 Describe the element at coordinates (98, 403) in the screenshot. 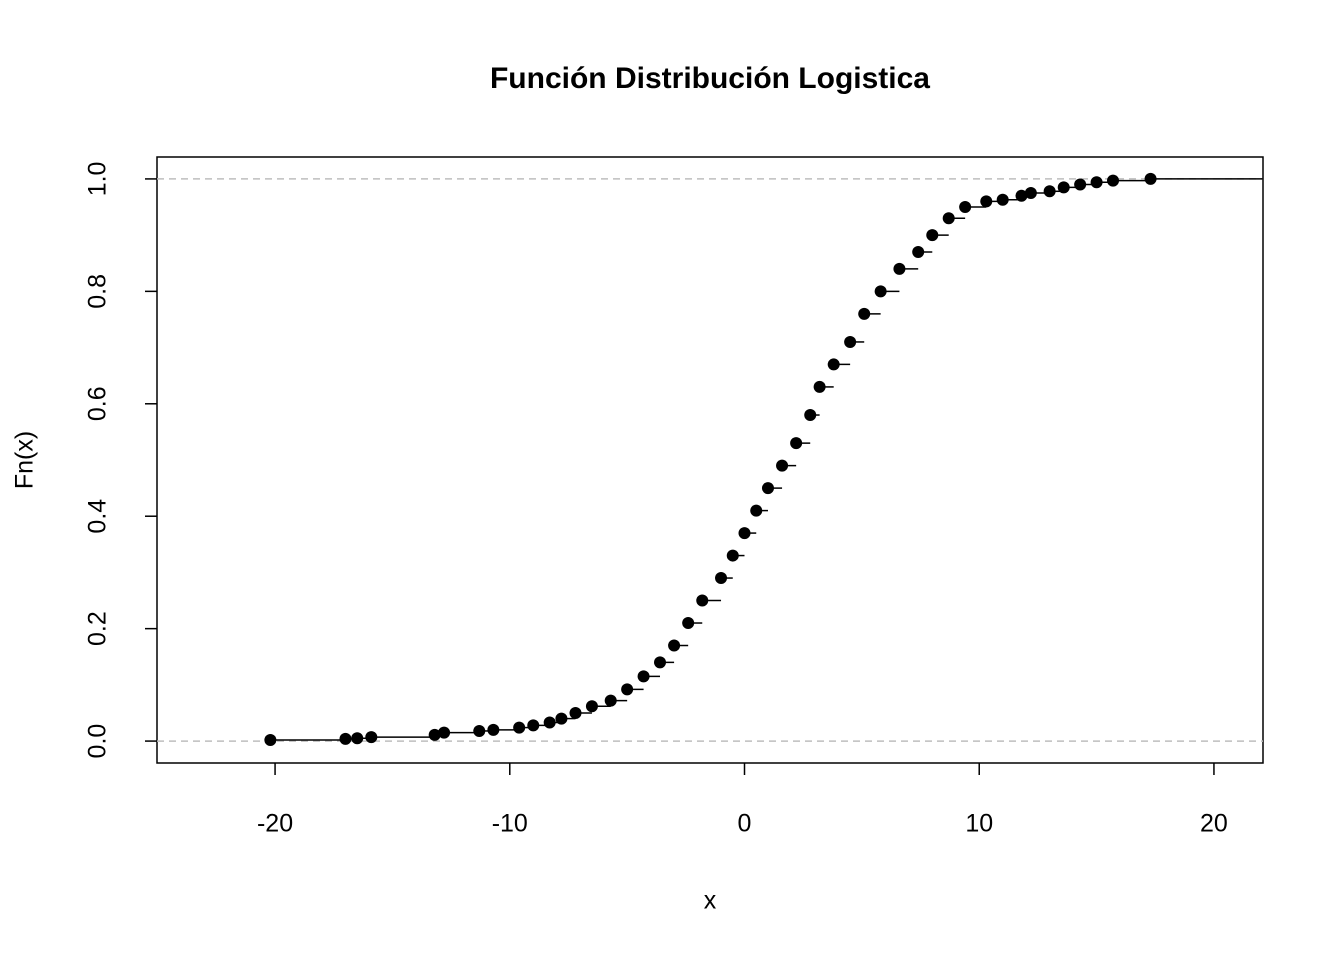

I see `y-tick-label: 0.6` at that location.